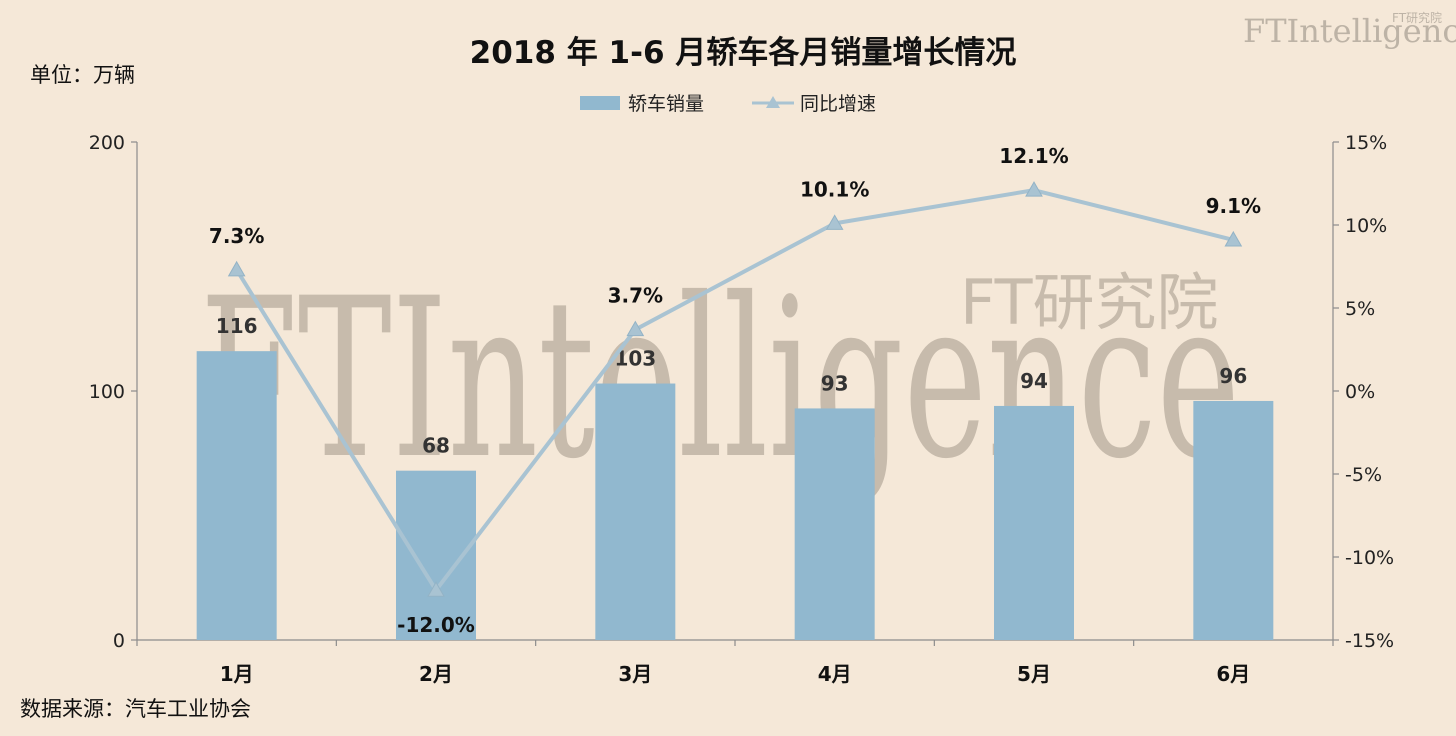 Image resolution: width=1456 pixels, height=736 pixels. I want to click on right-tick-label: 15%, so click(1366, 143).